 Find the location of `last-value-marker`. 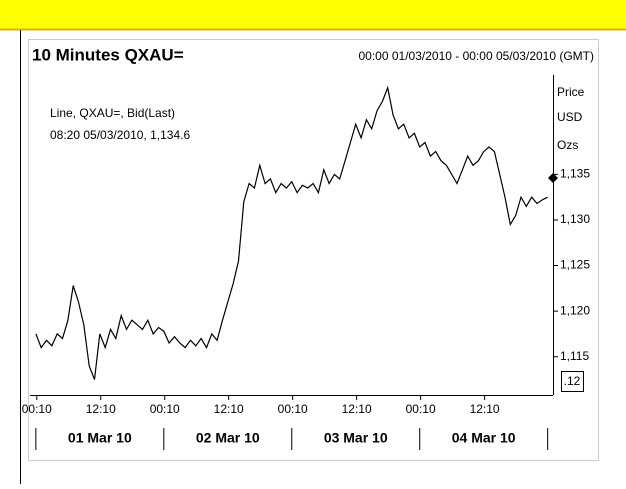

last-value-marker is located at coordinates (553, 178).